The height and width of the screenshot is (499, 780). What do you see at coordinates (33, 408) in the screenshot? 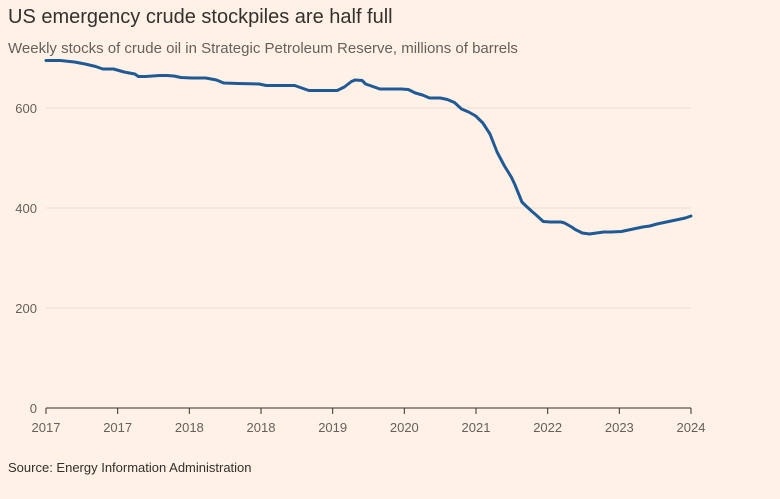
I see `y-tick-label: 0` at bounding box center [33, 408].